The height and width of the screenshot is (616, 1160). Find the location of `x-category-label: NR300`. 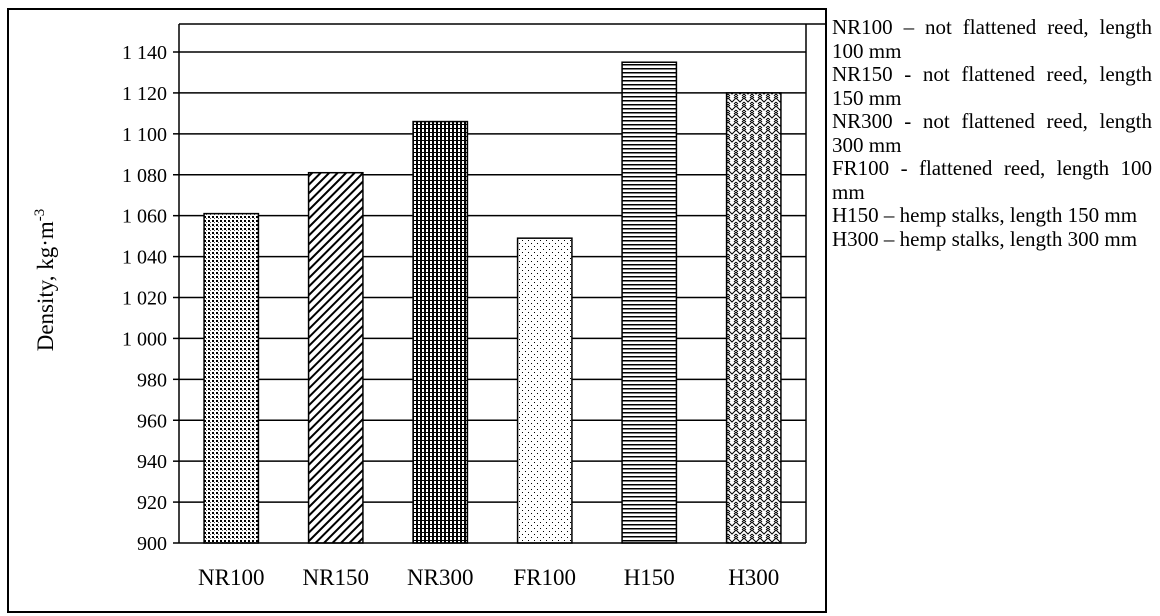

x-category-label: NR300 is located at coordinates (440, 577).